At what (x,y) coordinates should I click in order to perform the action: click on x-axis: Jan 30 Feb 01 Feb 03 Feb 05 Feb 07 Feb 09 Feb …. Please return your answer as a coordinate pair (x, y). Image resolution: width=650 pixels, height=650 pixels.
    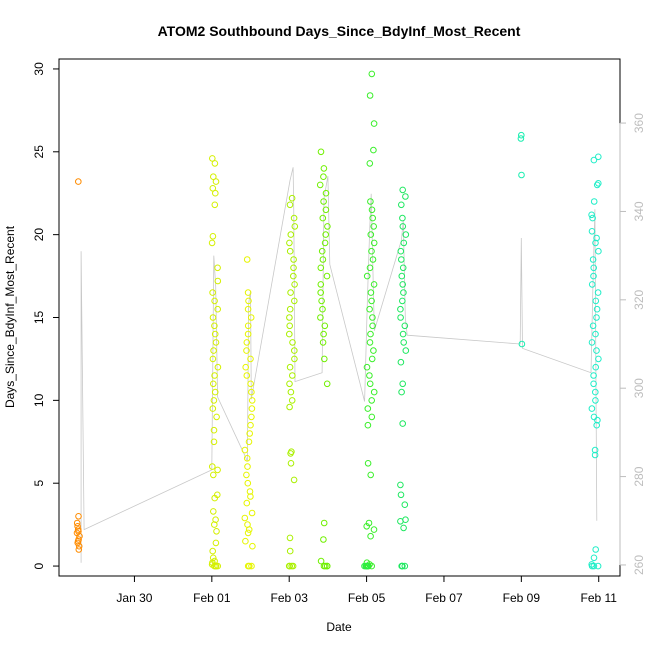
    Looking at the image, I should click on (366, 590).